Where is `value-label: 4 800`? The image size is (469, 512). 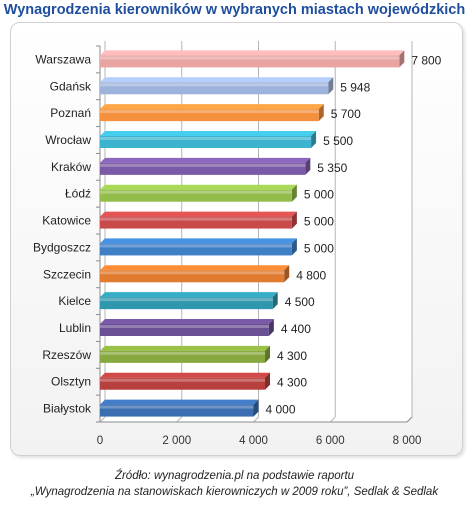 value-label: 4 800 is located at coordinates (311, 275).